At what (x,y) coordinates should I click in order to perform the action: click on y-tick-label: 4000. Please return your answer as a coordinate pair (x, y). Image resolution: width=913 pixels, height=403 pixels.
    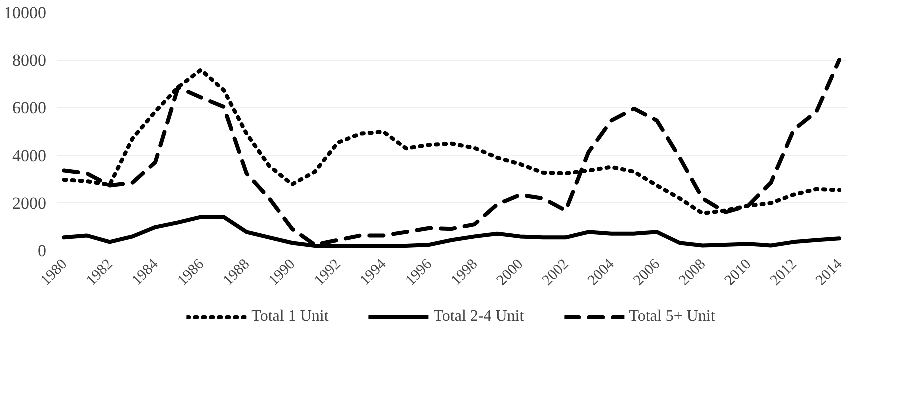
    Looking at the image, I should click on (29, 156).